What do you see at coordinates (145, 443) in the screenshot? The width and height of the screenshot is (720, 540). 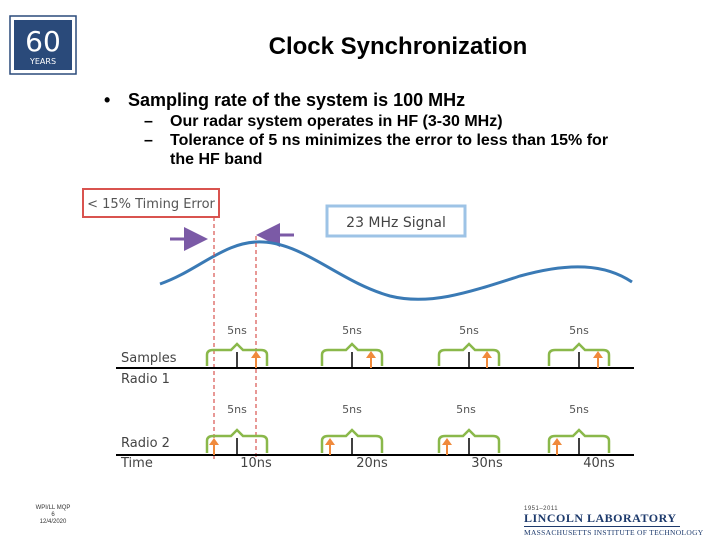 I see `row-label-radio2: Radio 2` at bounding box center [145, 443].